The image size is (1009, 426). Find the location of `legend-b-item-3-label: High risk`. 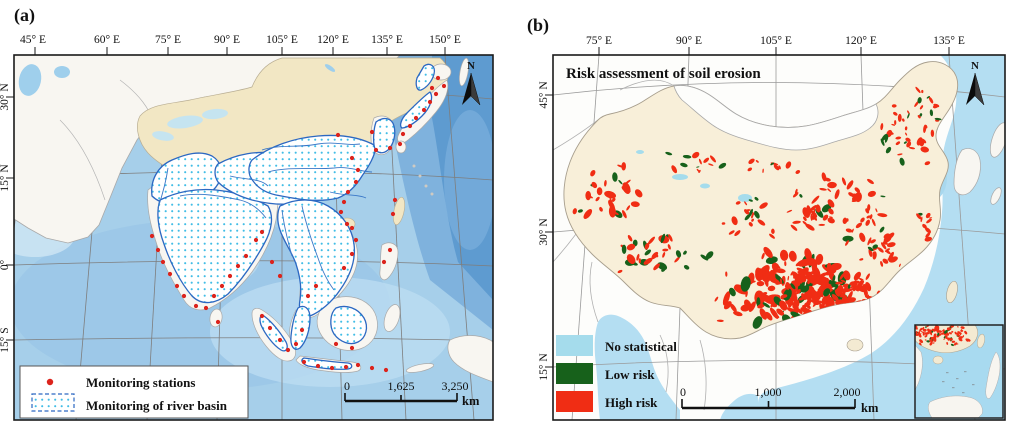

legend-b-item-3-label: High risk is located at coordinates (631, 402).